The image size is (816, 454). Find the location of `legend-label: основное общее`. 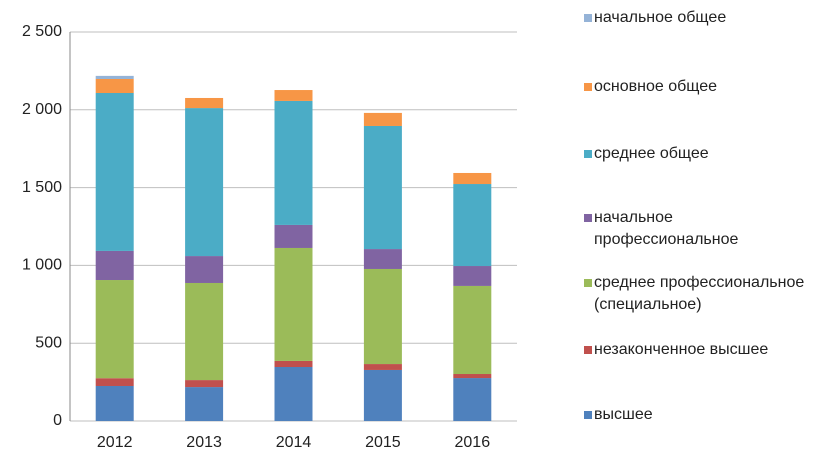

legend-label: основное общее is located at coordinates (656, 86).